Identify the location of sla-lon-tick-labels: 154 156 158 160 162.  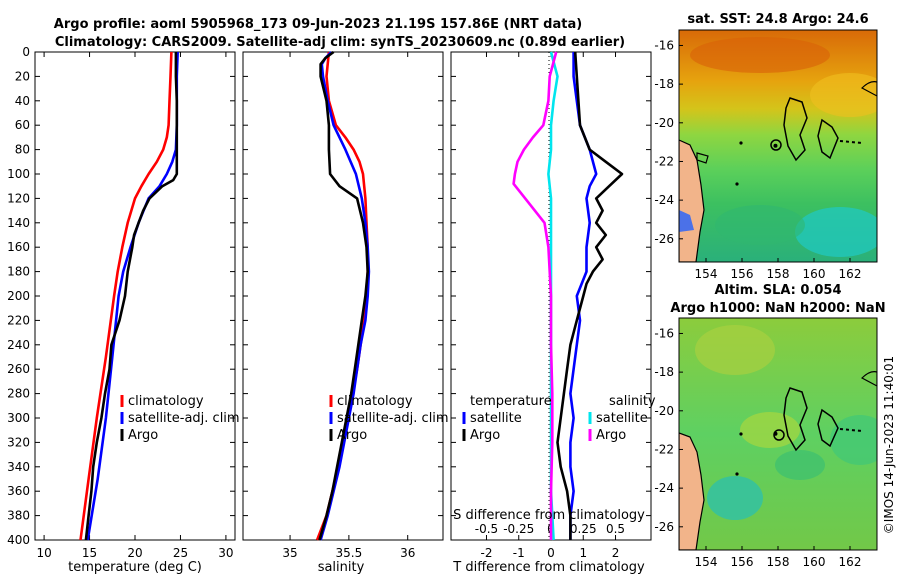
(778, 557).